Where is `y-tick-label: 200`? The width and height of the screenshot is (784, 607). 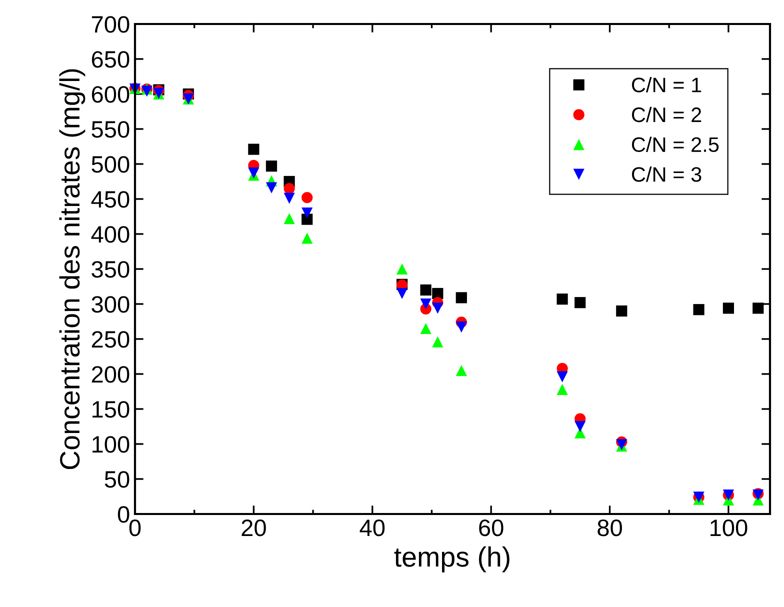
y-tick-label: 200 is located at coordinates (111, 374).